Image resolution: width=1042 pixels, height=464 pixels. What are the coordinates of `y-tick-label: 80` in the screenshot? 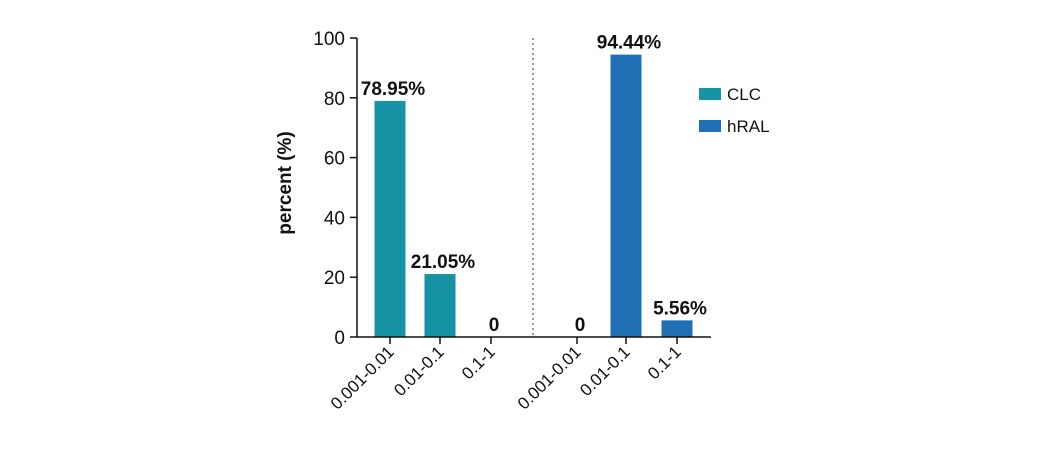 It's located at (334, 99).